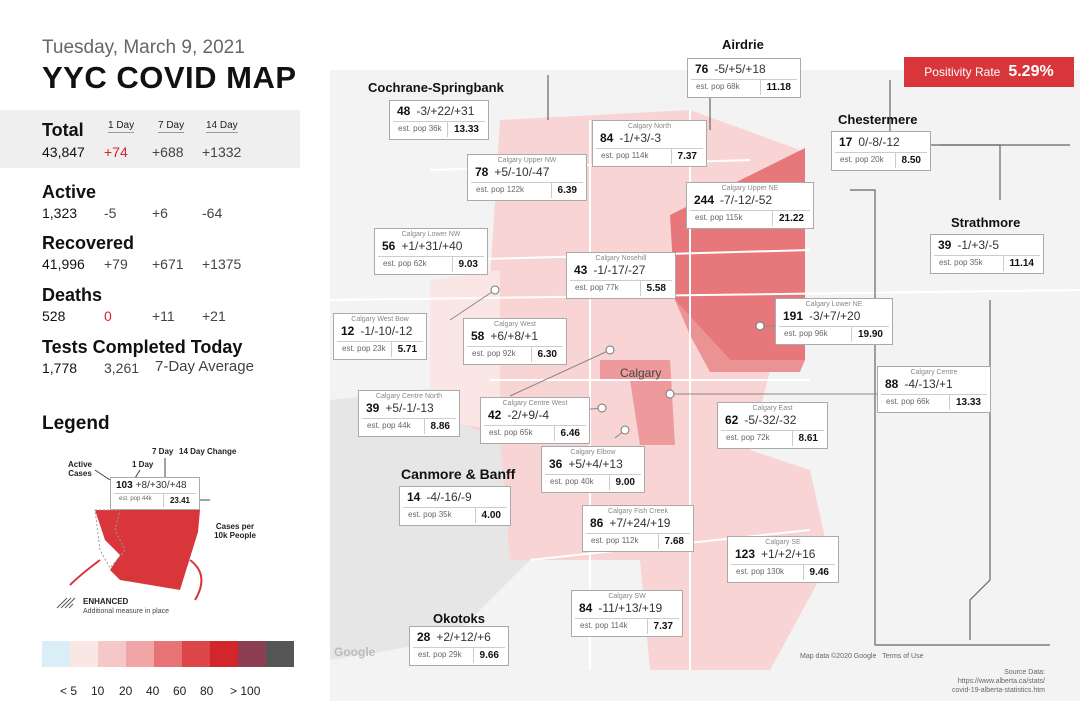 Image resolution: width=1080 pixels, height=701 pixels. What do you see at coordinates (348, 331) in the screenshot?
I see `region-active: 12` at bounding box center [348, 331].